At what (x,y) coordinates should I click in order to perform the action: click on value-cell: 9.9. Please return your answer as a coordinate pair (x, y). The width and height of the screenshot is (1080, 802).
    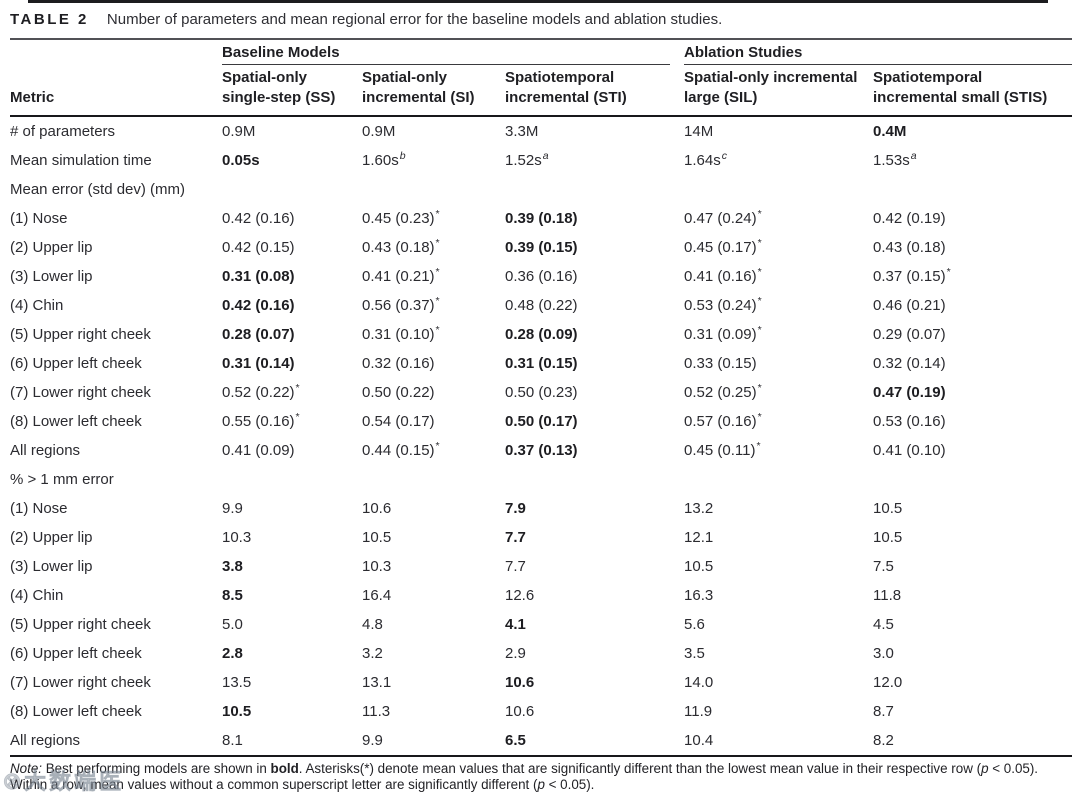
    Looking at the image, I should click on (372, 740).